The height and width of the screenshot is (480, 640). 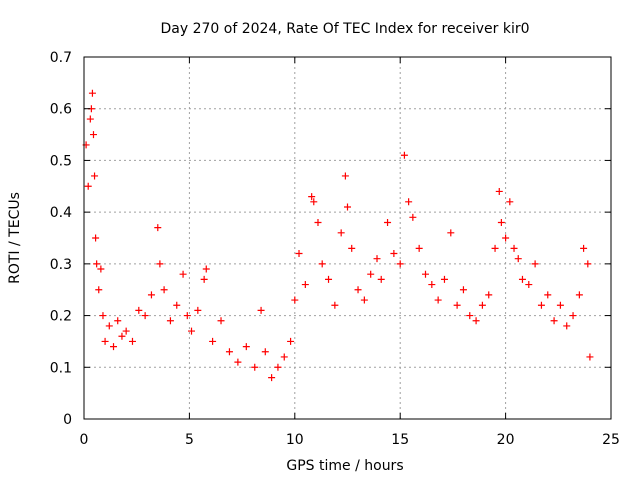 I want to click on y-tick-label: 0.7, so click(x=61, y=58).